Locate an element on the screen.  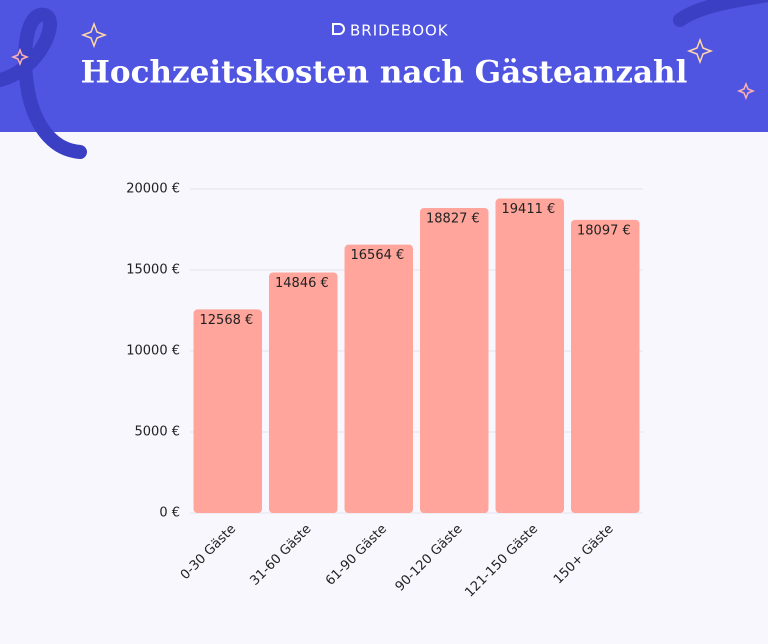
value-label: 12568 € is located at coordinates (227, 320).